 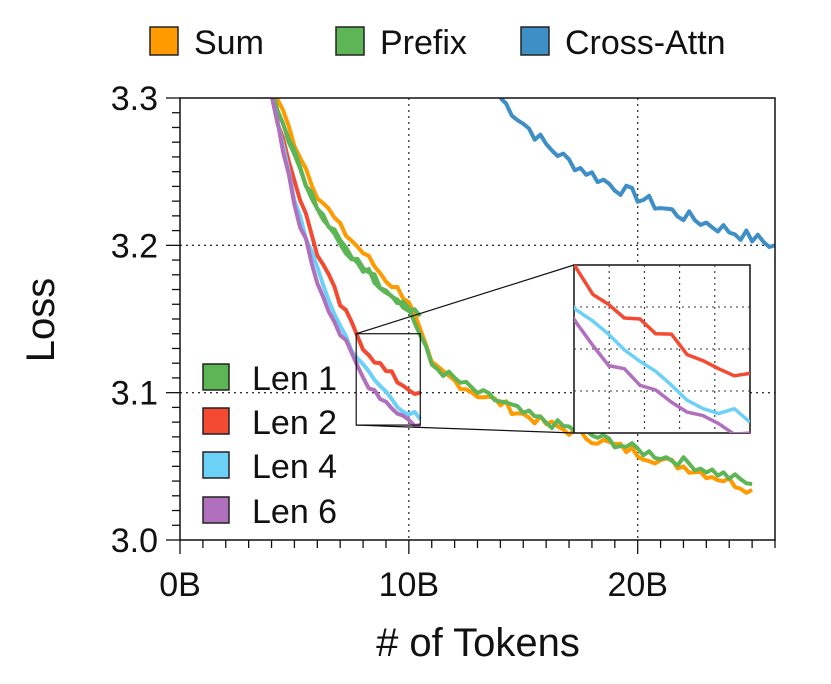 What do you see at coordinates (229, 43) in the screenshot?
I see `legend-label-sum: Sum` at bounding box center [229, 43].